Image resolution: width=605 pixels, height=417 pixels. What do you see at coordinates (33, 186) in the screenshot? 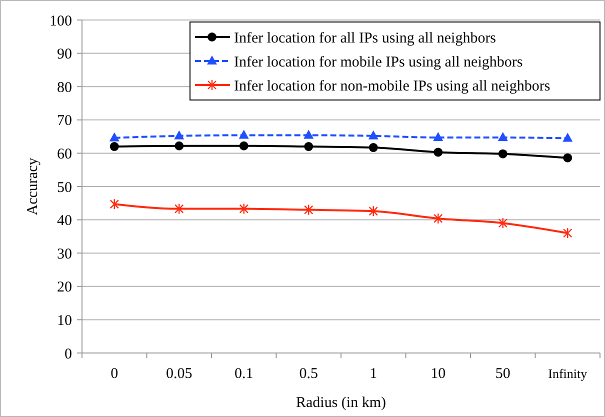
I see `y-axis-title: Accuracy` at bounding box center [33, 186].